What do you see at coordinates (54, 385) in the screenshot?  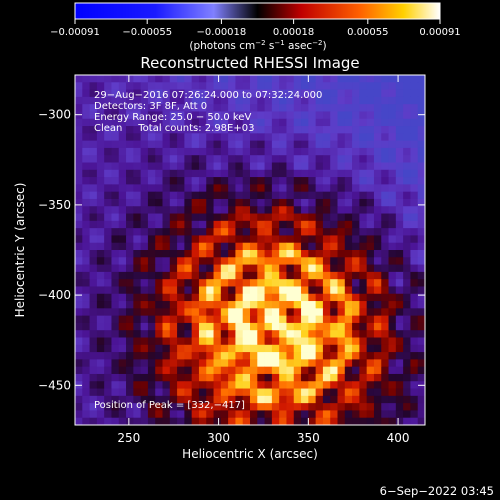 I see `y-tick-label: −450` at bounding box center [54, 385].